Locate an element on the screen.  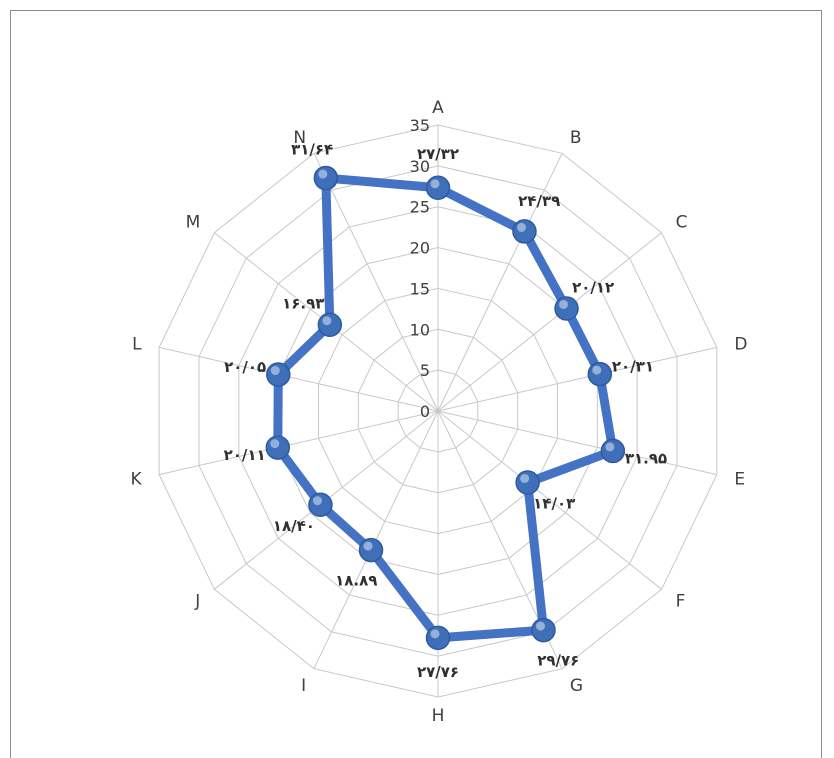
tick-label: 20 is located at coordinates (420, 248).